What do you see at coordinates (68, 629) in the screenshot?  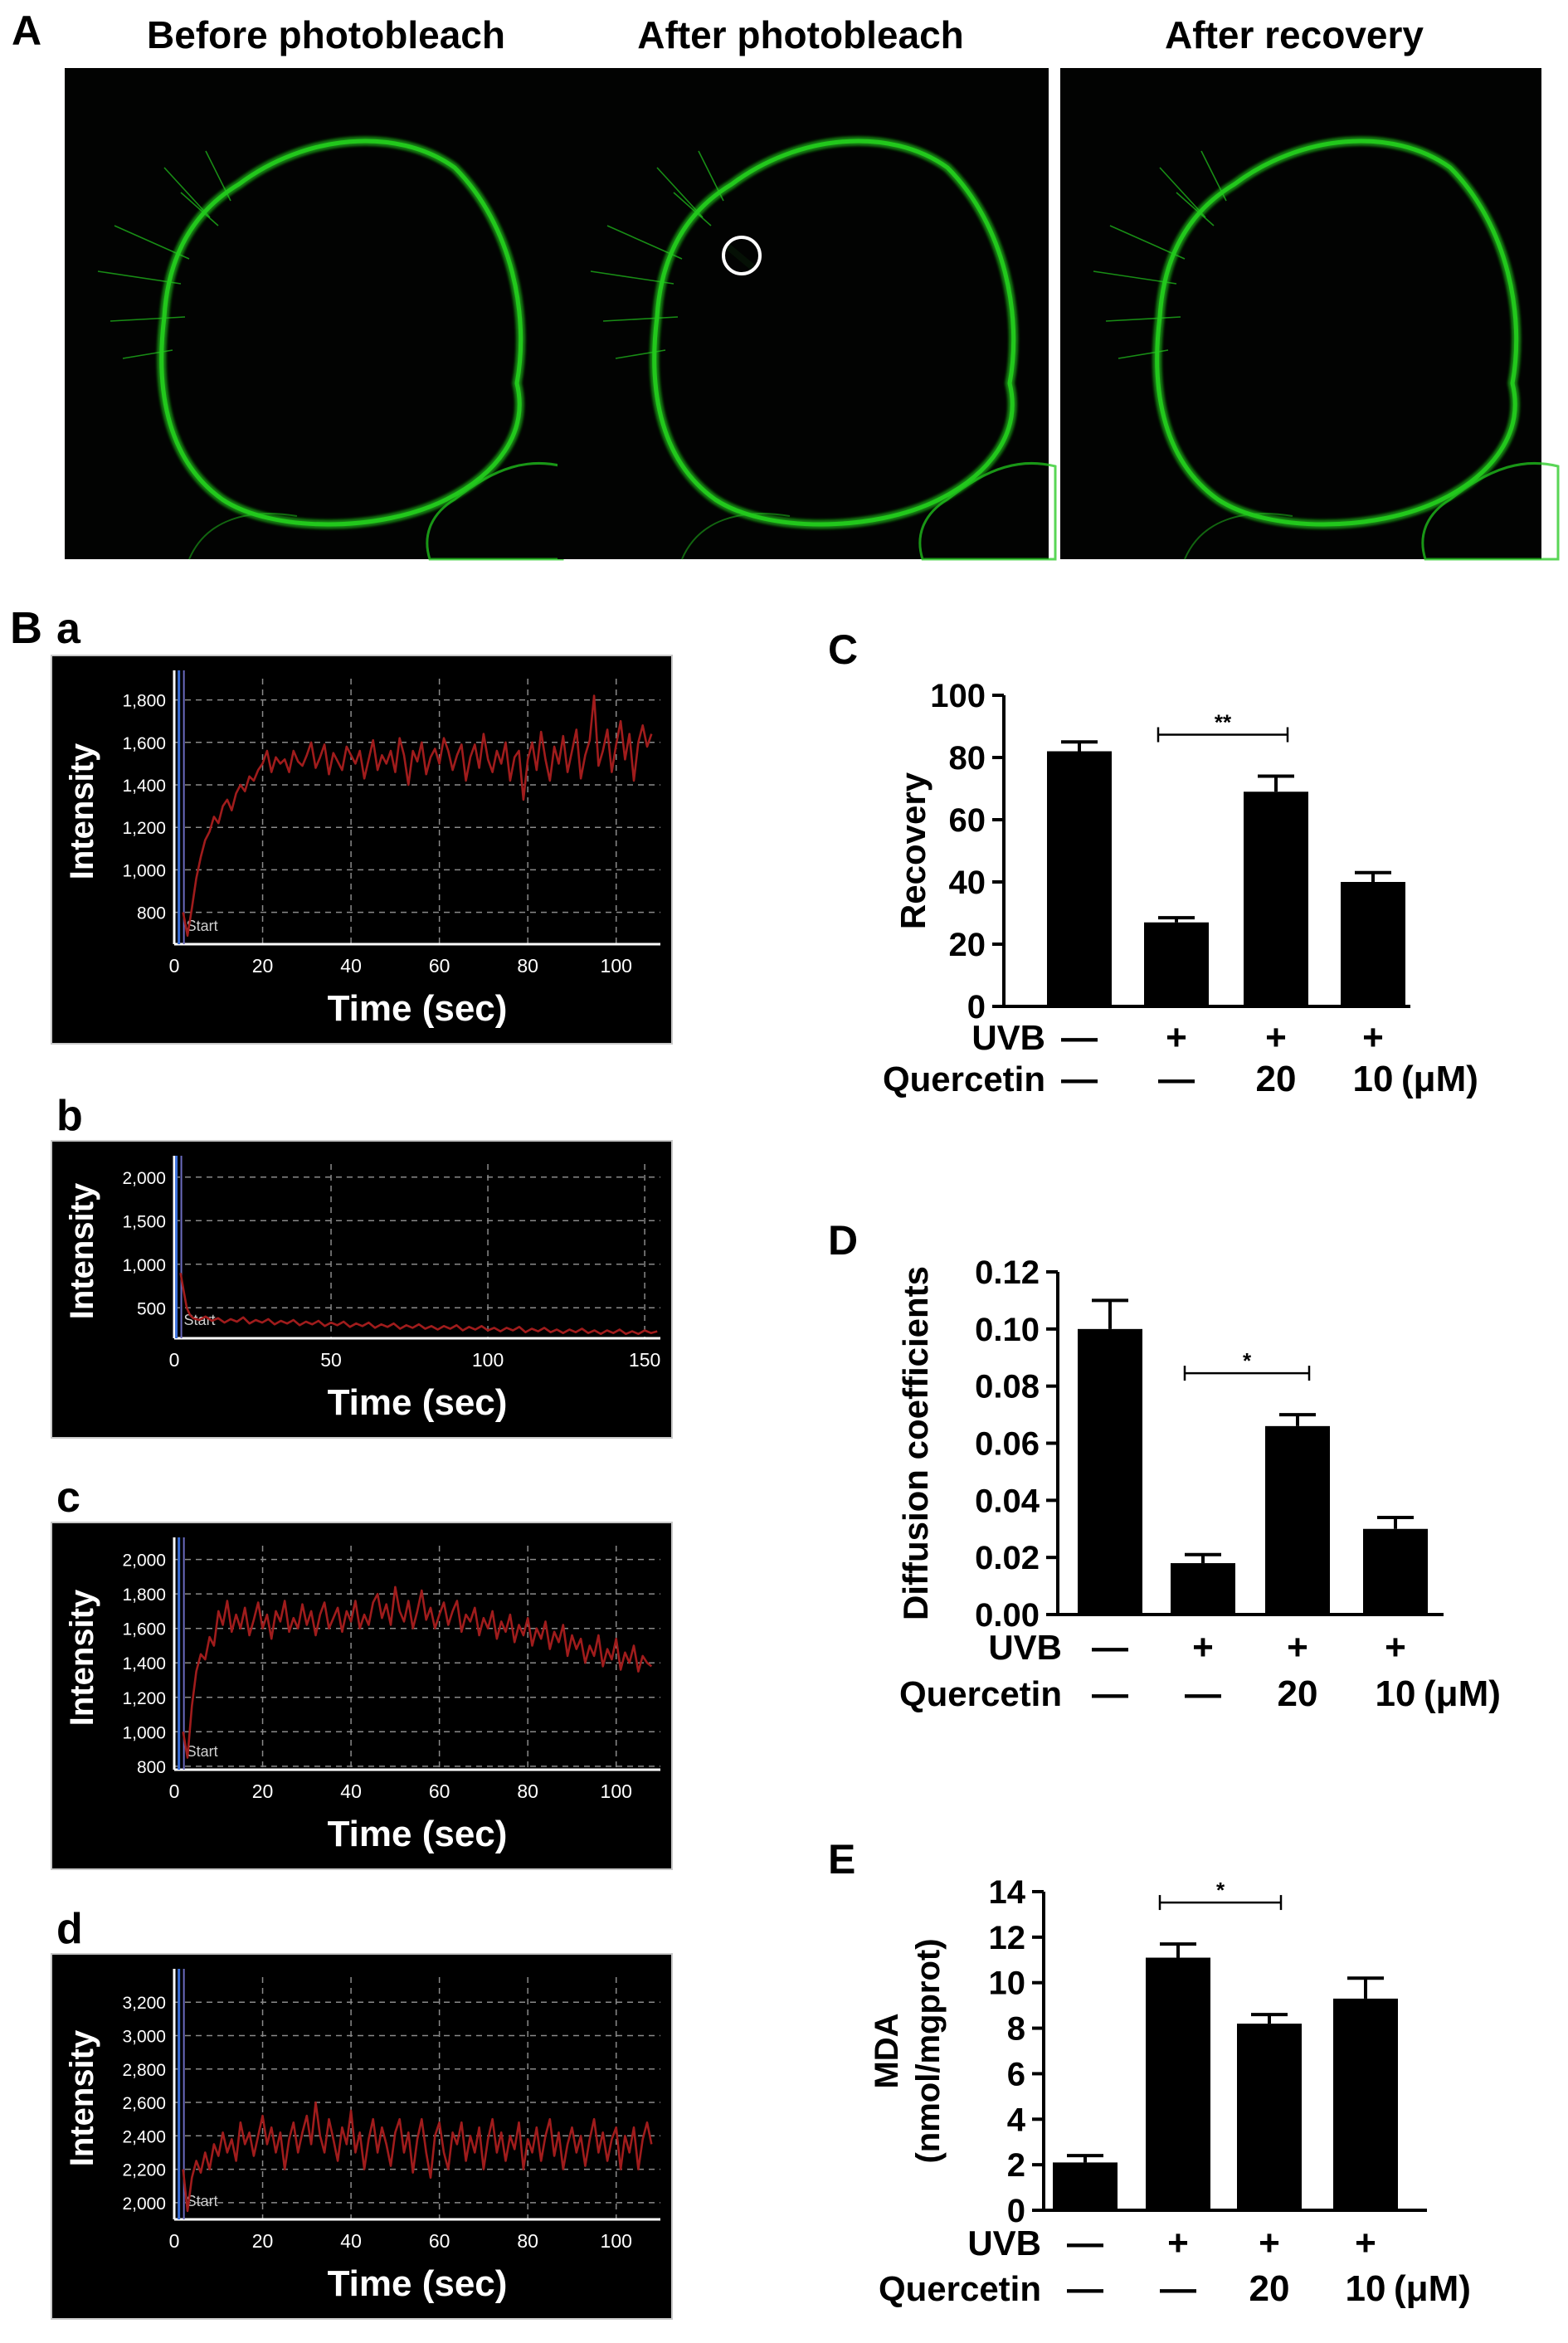 I see `trace-sublabel: a` at bounding box center [68, 629].